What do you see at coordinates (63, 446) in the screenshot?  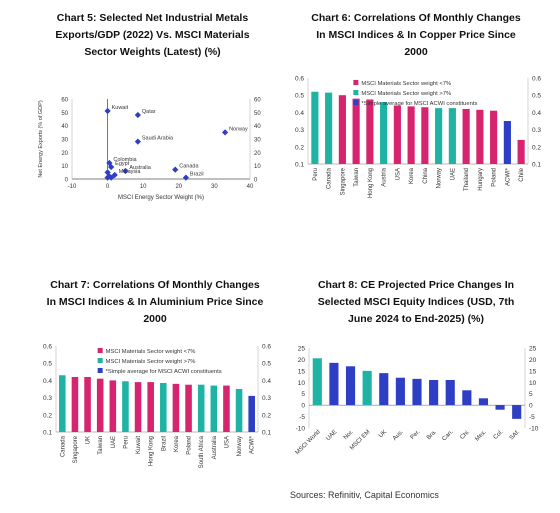 I see `chart7-category-label: Canada` at bounding box center [63, 446].